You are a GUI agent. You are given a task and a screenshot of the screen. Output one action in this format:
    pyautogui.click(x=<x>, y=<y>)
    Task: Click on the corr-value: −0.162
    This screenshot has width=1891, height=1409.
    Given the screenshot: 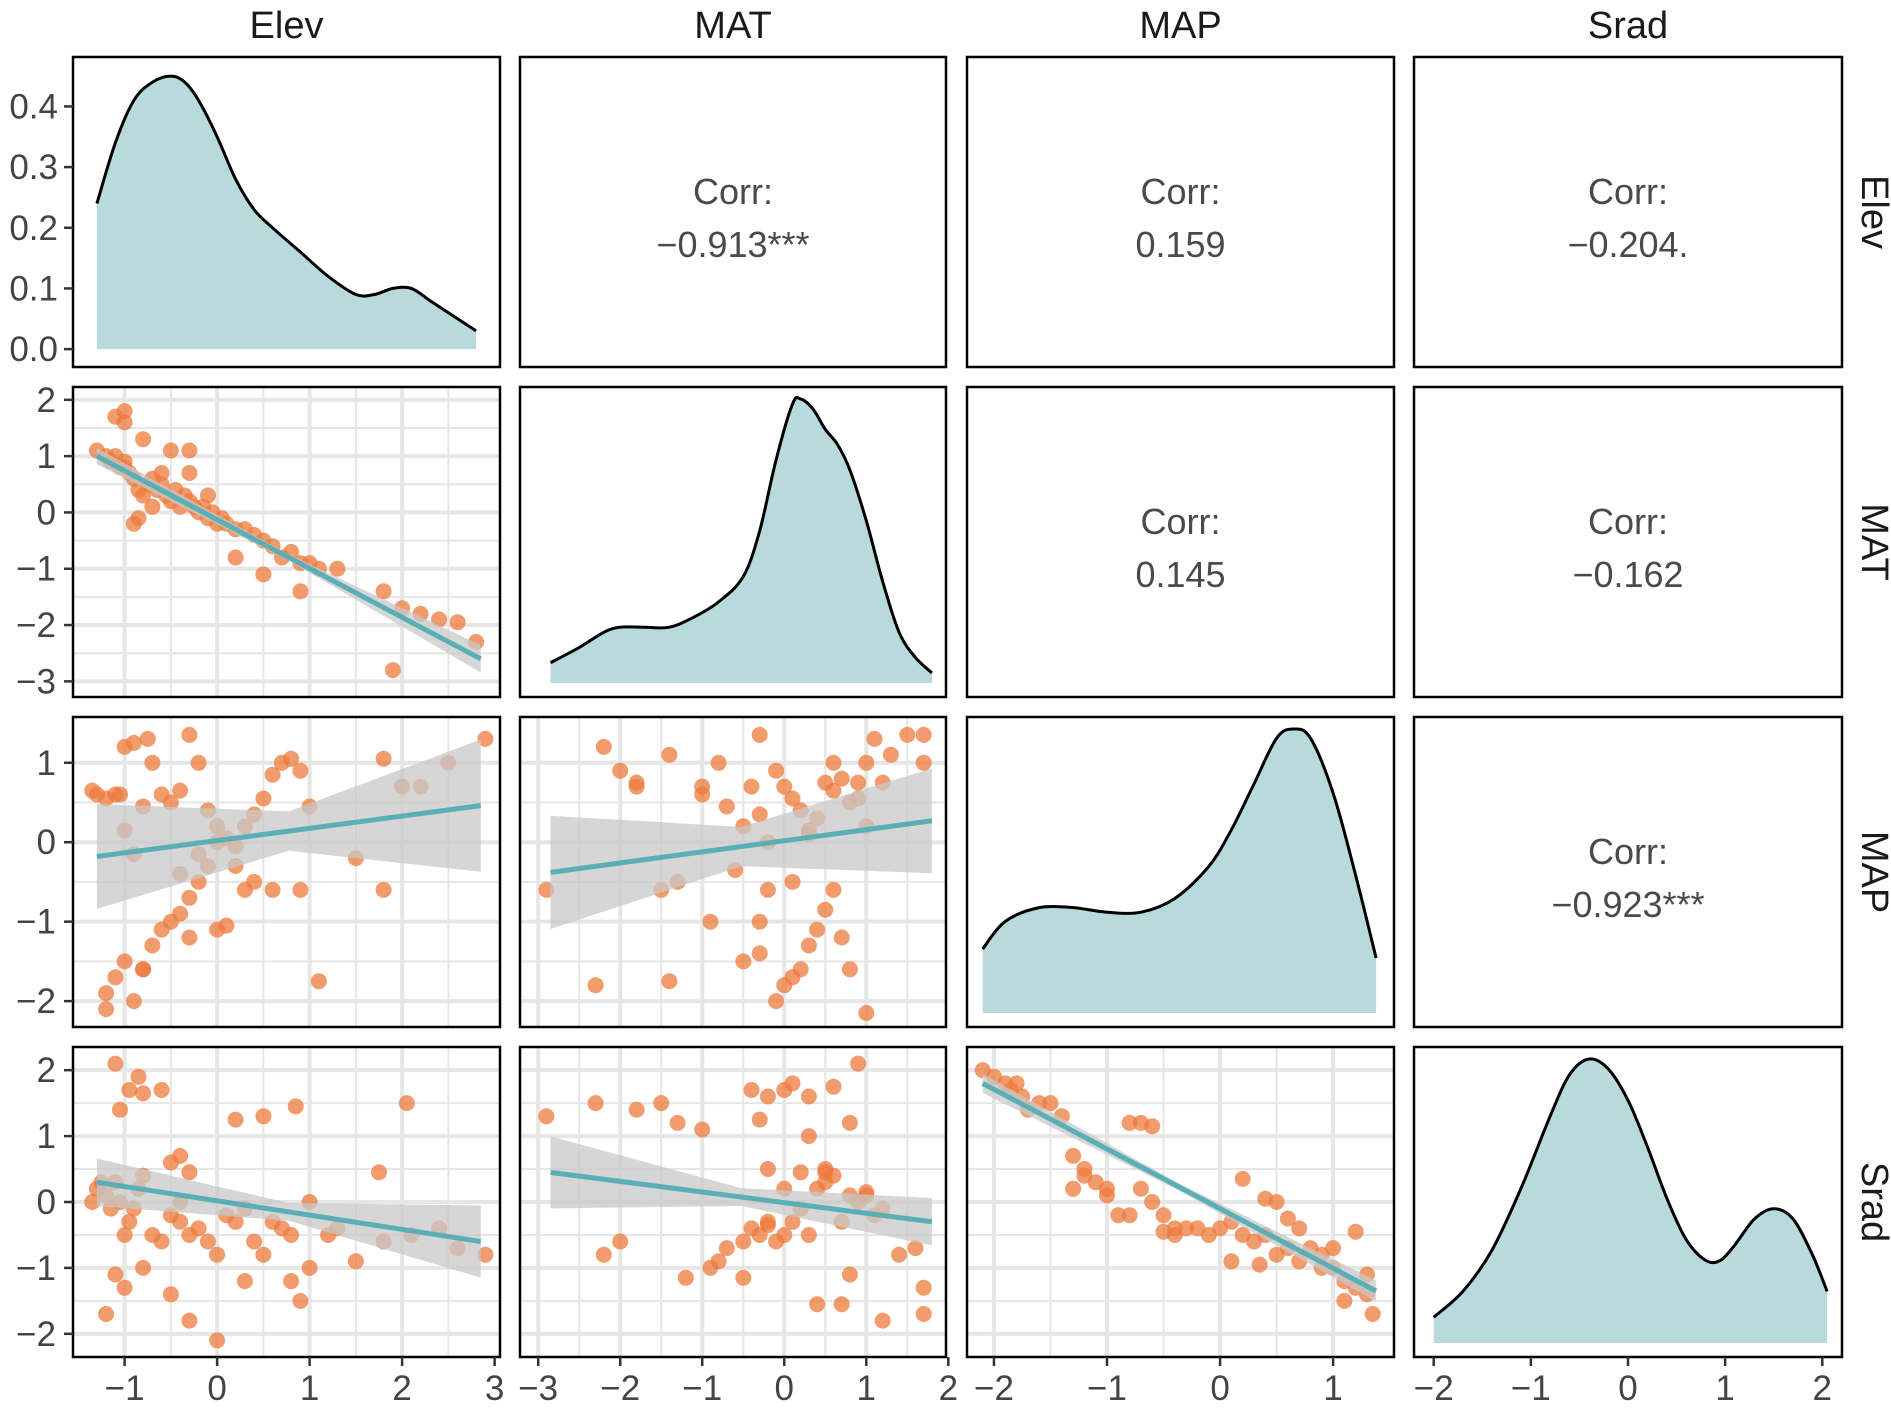 What is the action you would take?
    pyautogui.click(x=1627, y=574)
    